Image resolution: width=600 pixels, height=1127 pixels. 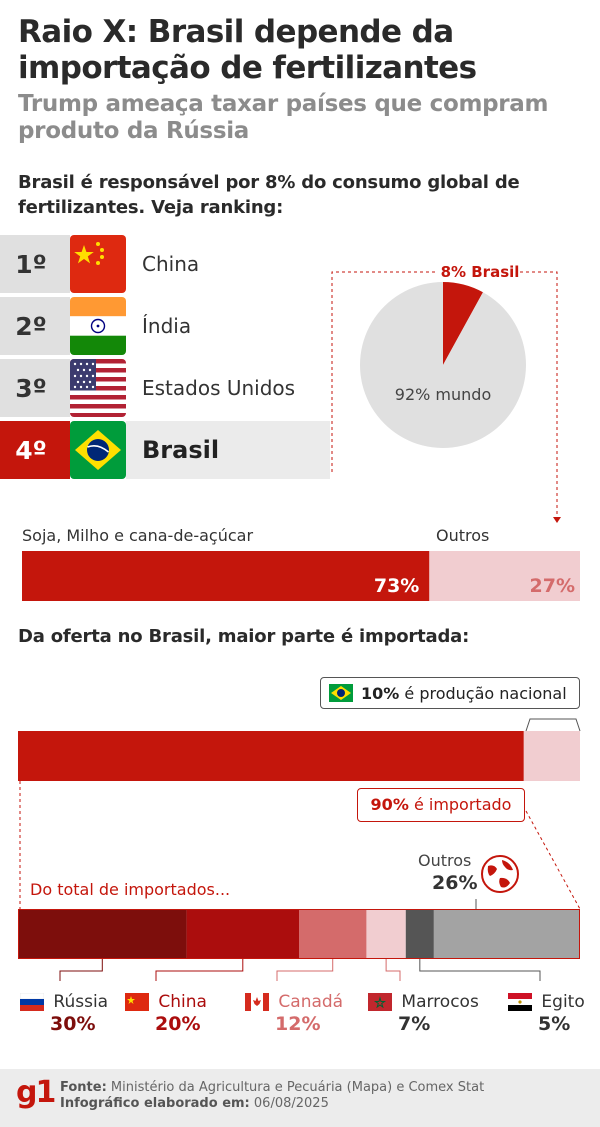 What do you see at coordinates (219, 388) in the screenshot?
I see `country-name: Estados Unidos` at bounding box center [219, 388].